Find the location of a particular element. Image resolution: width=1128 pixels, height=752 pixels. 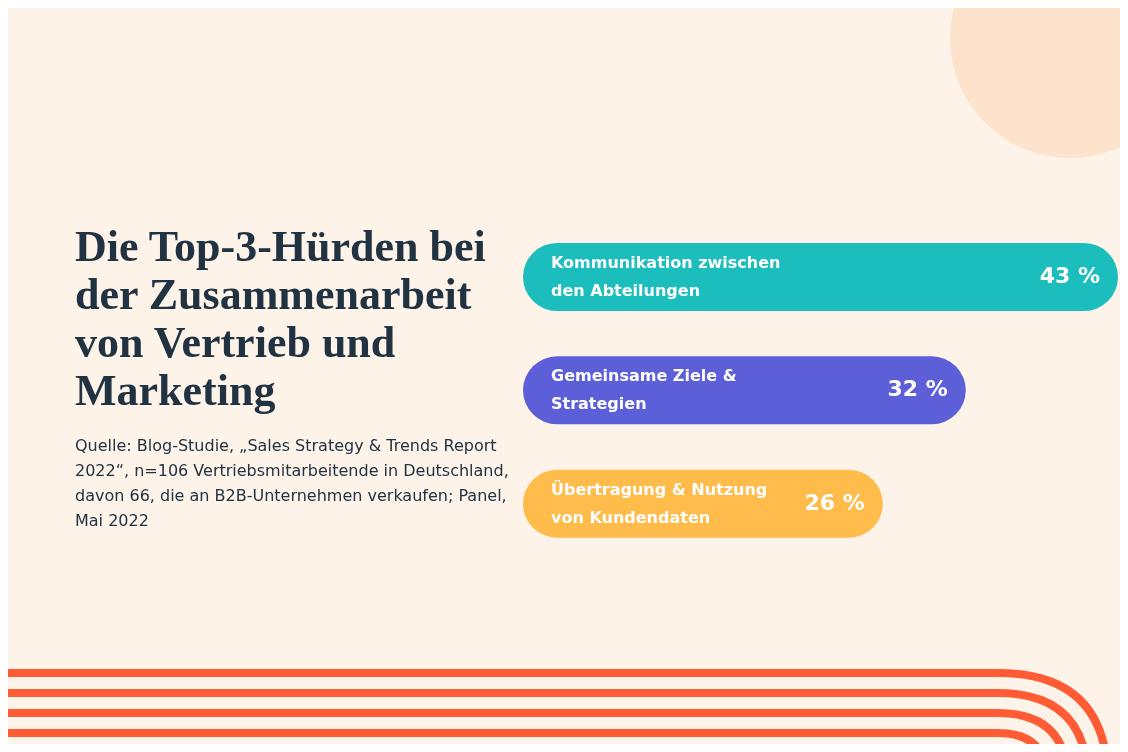

y-tick-label: Gemeinsame Ziele & Strategien is located at coordinates (644, 389).